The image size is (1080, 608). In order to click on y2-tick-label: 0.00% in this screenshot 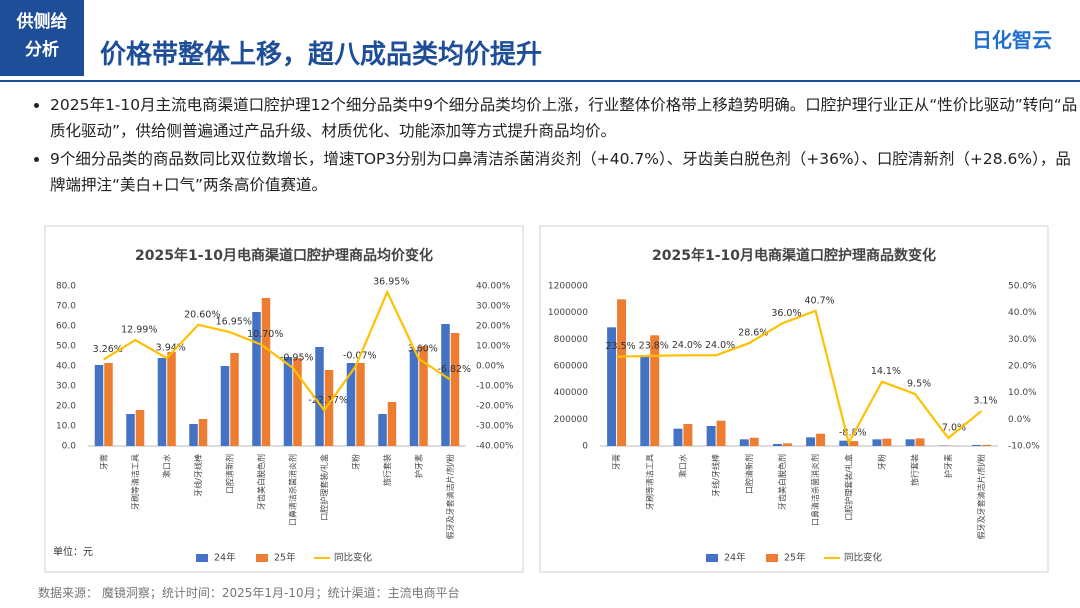, I will do `click(490, 367)`.